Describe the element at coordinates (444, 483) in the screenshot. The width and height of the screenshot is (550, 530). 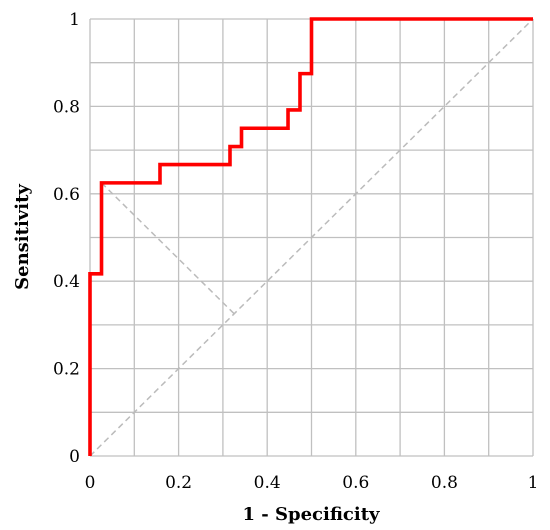
I see `x-tick-label: 0.8` at that location.